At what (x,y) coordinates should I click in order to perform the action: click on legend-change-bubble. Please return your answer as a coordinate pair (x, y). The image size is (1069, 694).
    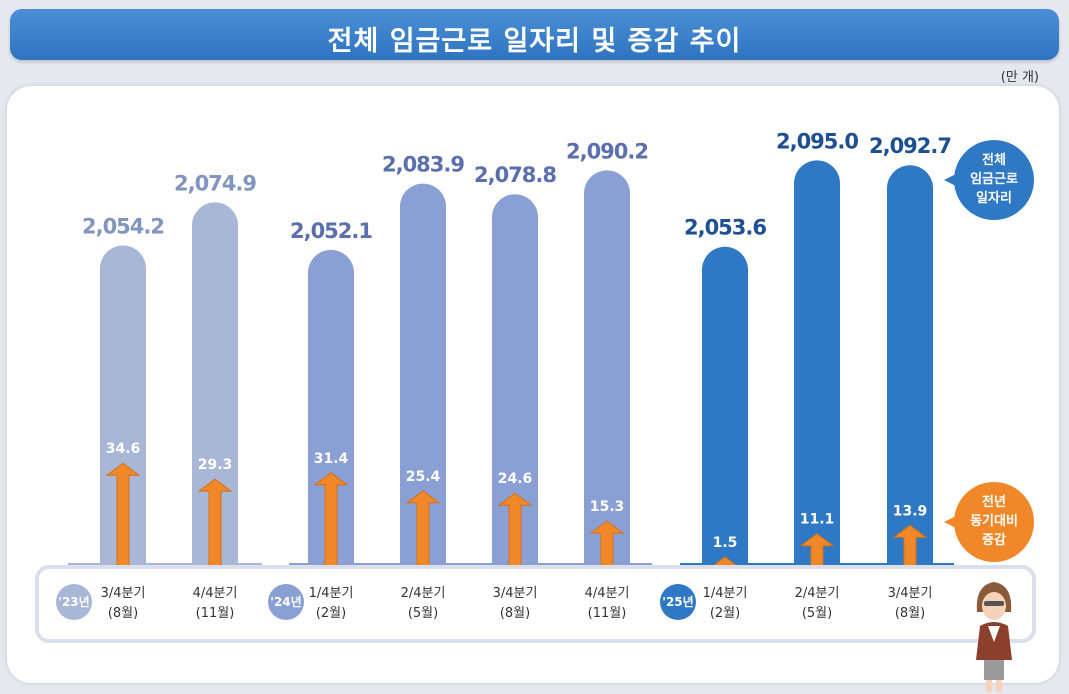
    Looking at the image, I should click on (994, 522).